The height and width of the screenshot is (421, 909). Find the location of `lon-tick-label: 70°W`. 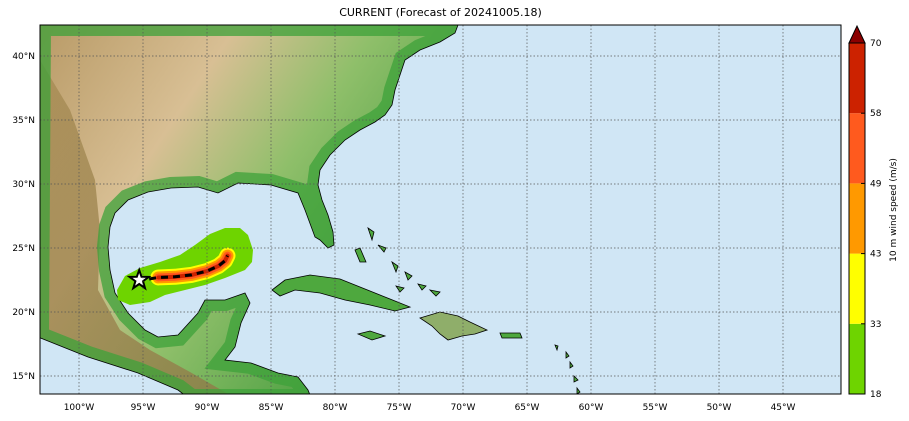

lon-tick-label: 70°W is located at coordinates (463, 408).